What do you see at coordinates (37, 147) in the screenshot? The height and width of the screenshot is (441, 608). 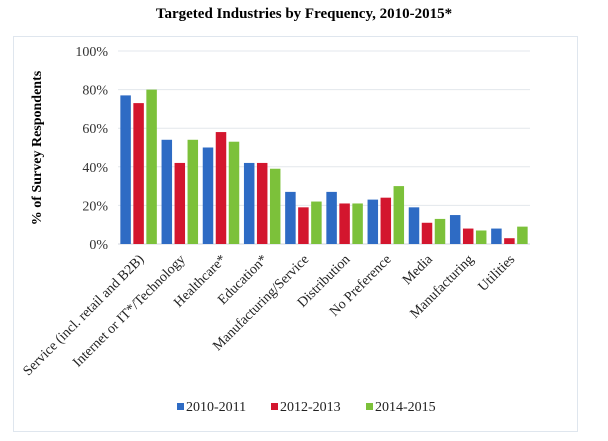 I see `y-axis-label: % of Survey Respondents` at bounding box center [37, 147].